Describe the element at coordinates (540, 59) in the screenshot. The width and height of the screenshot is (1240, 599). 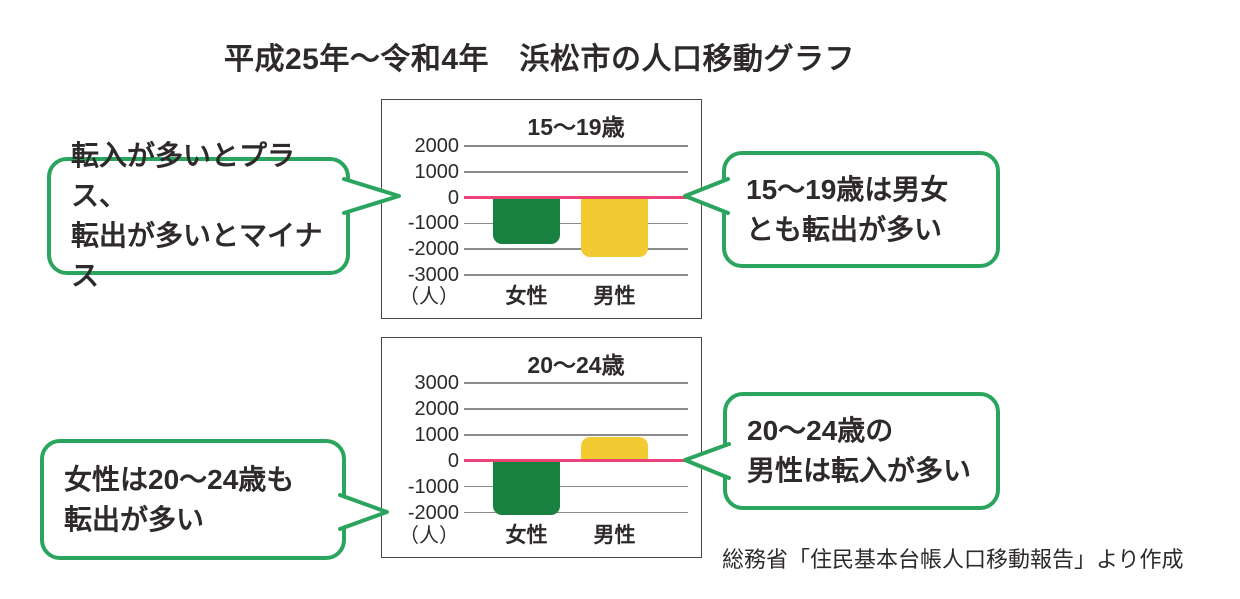
I see `page-title: 平成25年〜令和4年 浜松市の人口移動グラフ` at that location.